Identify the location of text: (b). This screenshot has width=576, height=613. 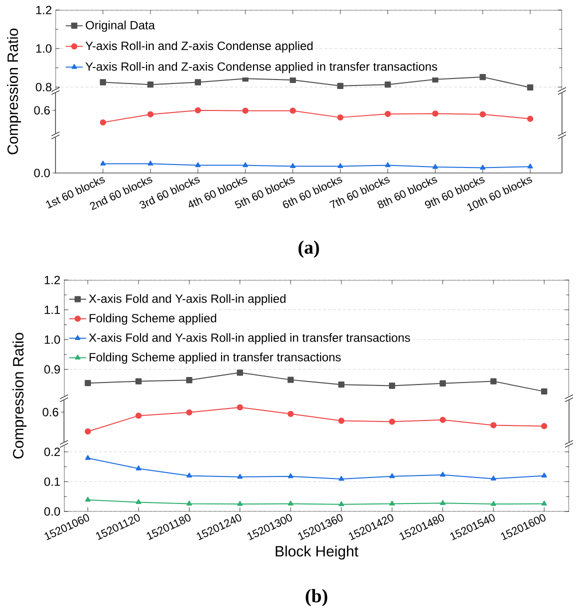
(317, 597).